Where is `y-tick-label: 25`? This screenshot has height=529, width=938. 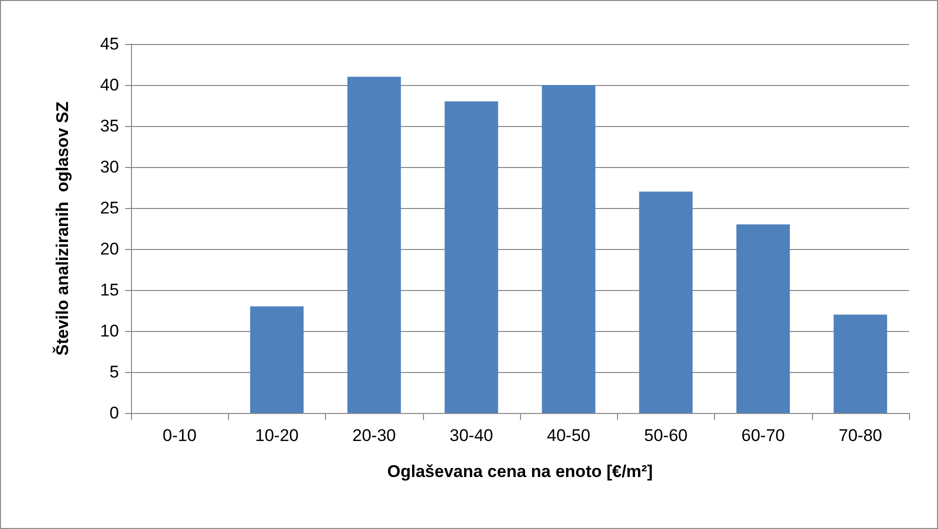 y-tick-label: 25 is located at coordinates (109, 208).